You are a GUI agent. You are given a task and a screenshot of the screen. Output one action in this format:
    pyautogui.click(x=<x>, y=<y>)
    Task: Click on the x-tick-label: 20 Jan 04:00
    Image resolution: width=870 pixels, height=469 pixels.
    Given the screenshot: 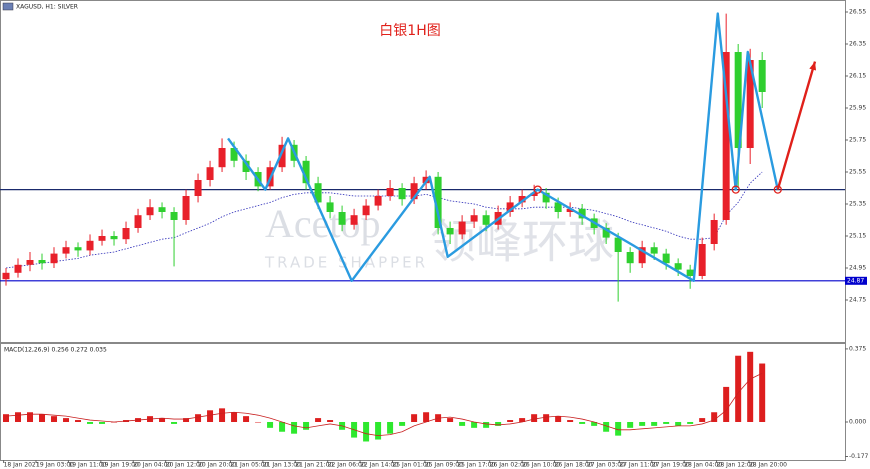 What is the action you would take?
    pyautogui.click(x=152, y=465)
    